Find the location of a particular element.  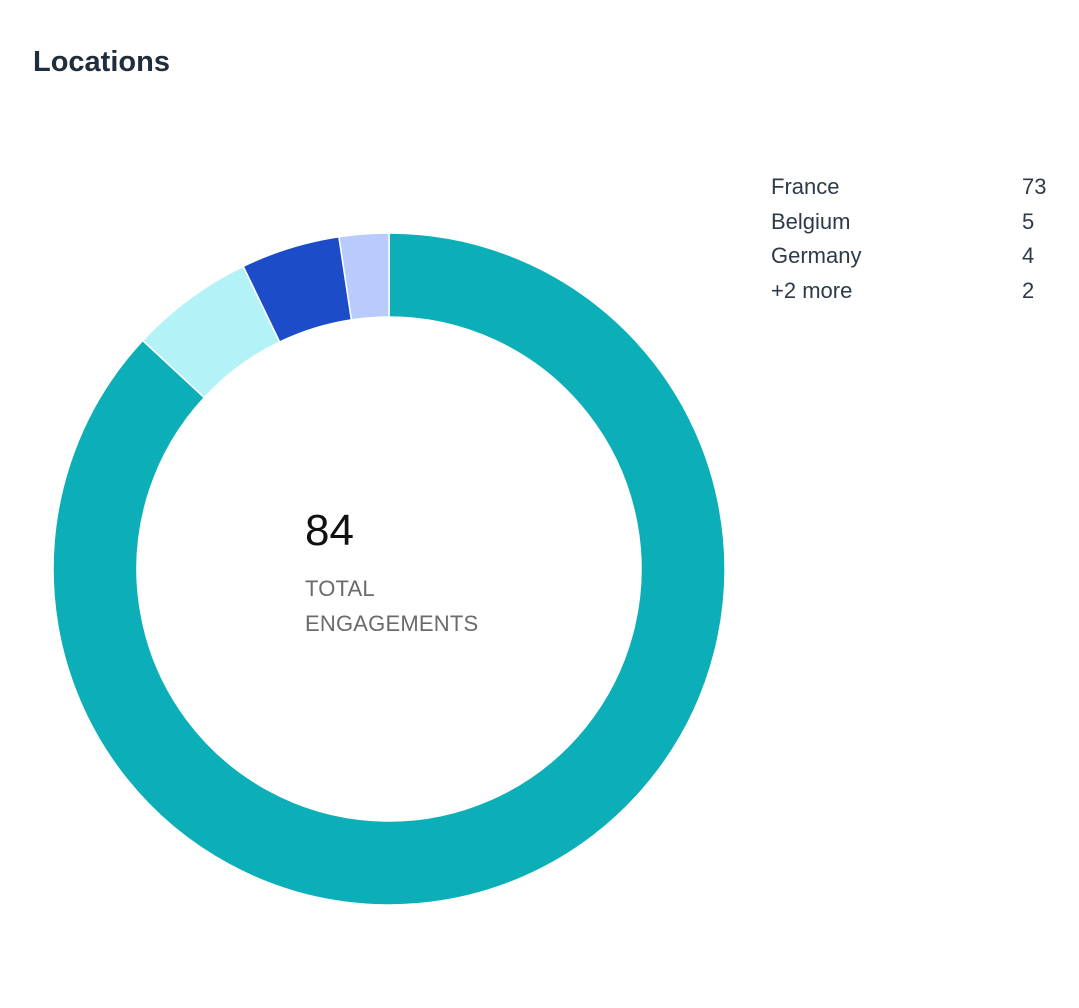

legend-row-belgium: Belgium 5 is located at coordinates (916, 222).